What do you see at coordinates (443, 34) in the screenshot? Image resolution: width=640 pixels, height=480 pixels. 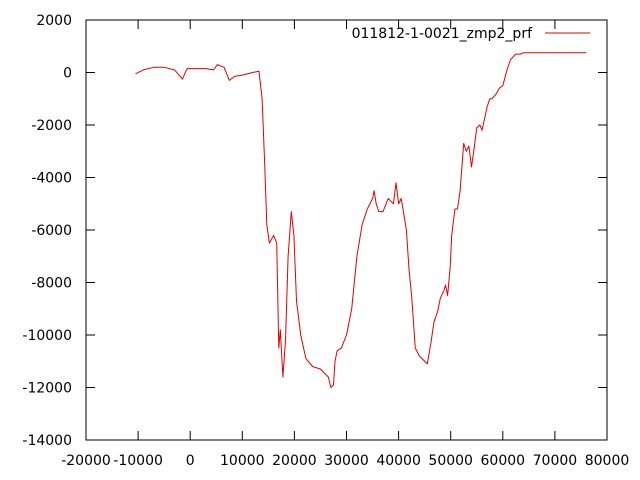 I see `legend-label: 011812-1-0021_zmp2_prf` at bounding box center [443, 34].